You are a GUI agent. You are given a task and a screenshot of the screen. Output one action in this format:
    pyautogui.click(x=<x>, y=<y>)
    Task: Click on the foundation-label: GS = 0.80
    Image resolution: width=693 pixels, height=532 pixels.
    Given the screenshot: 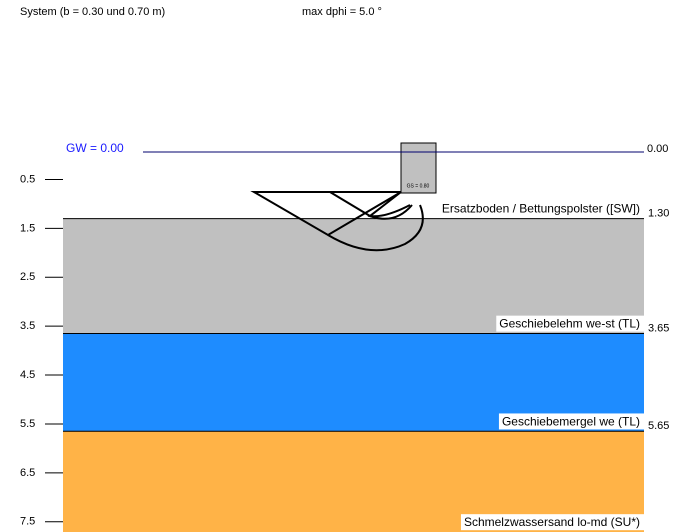 What is the action you would take?
    pyautogui.click(x=418, y=186)
    